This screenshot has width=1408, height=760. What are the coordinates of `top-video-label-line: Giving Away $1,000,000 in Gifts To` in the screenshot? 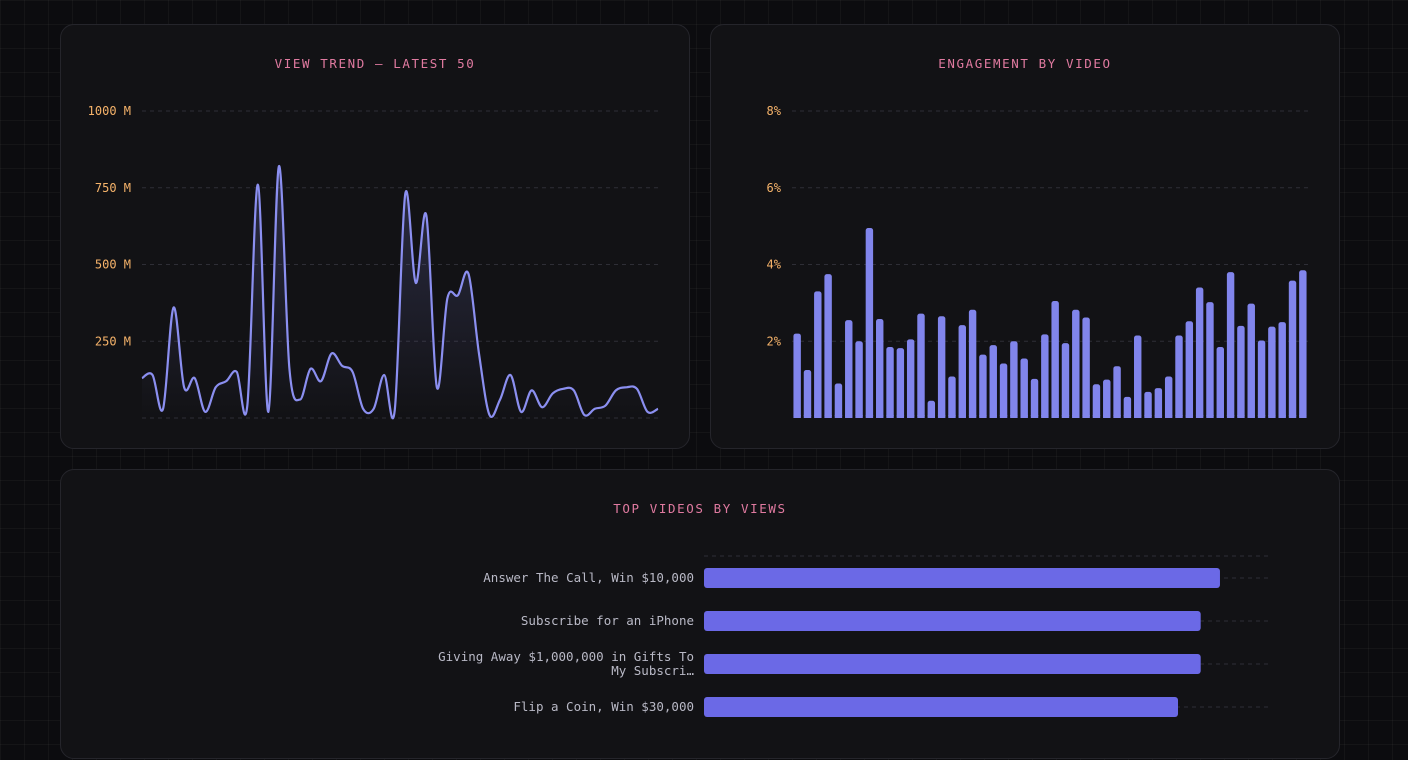 It's located at (504, 657).